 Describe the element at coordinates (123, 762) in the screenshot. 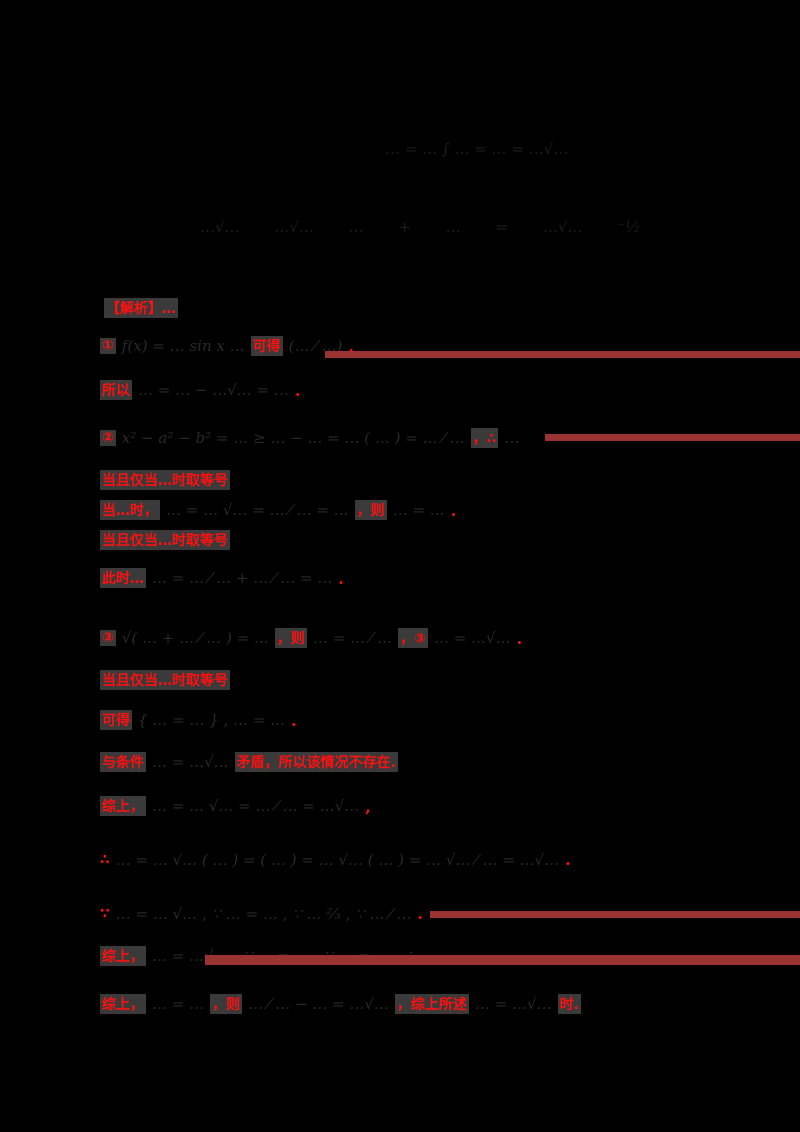

I see `step-label: 与条件` at that location.